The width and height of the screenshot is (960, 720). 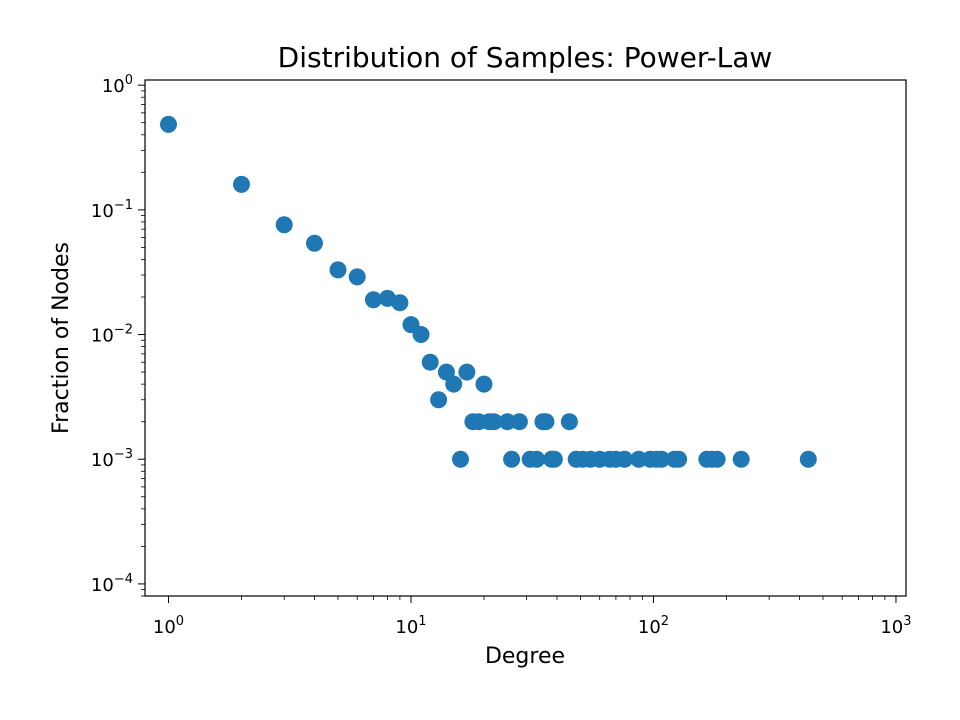 I want to click on chart-title: Distribution of Samples: Power-Law, so click(x=525, y=57).